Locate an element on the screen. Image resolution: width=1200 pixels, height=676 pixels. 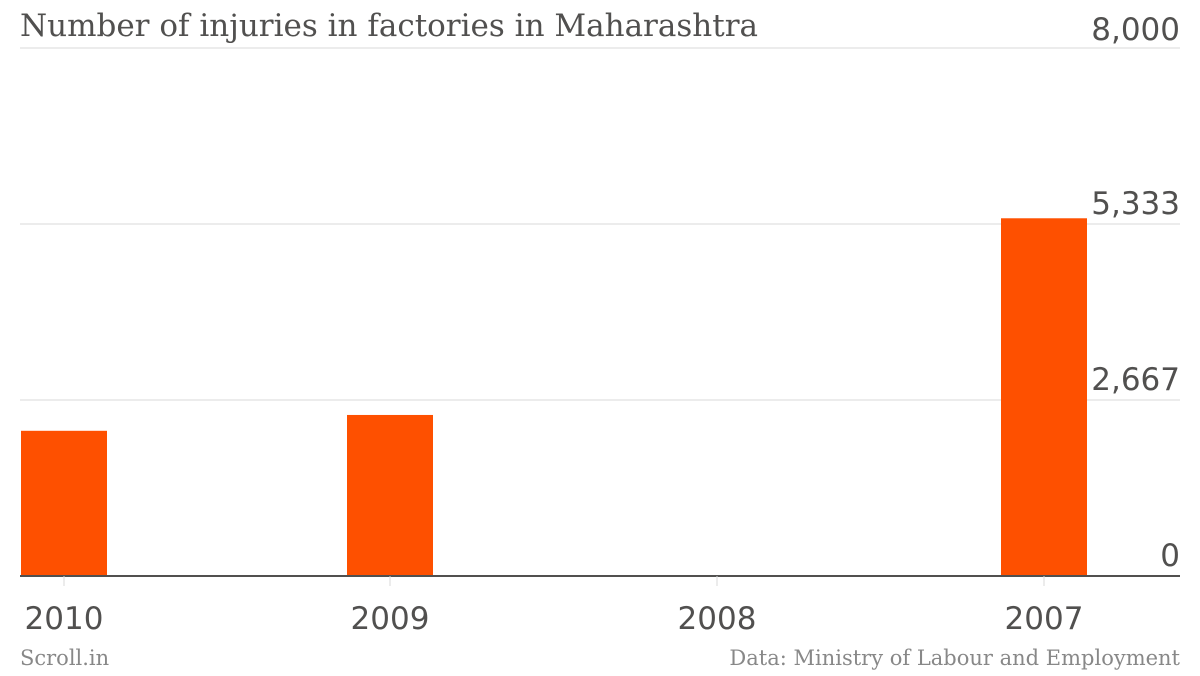
data-credit: Data: Ministry of Labour and Employment is located at coordinates (954, 658).